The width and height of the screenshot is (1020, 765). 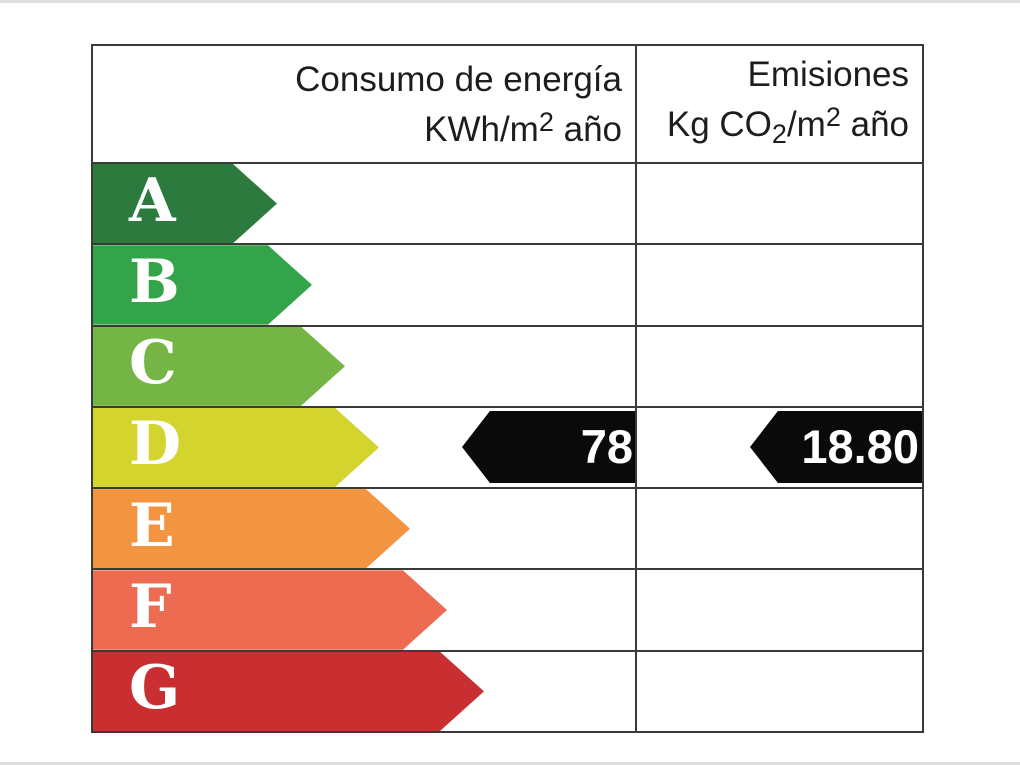 What do you see at coordinates (507, 608) in the screenshot?
I see `rating-row-f: F` at bounding box center [507, 608].